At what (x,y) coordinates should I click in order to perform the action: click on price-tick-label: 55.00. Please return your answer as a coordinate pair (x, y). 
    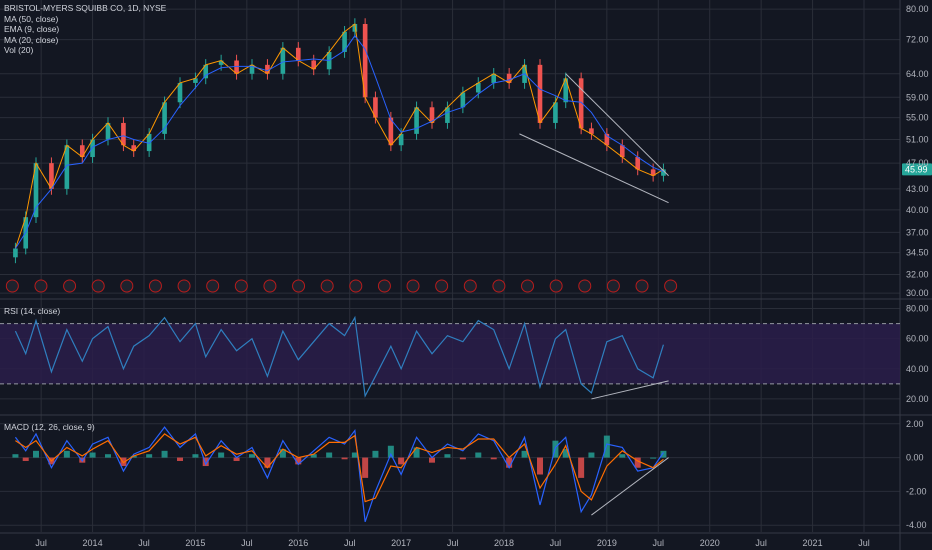
    Looking at the image, I should click on (917, 118).